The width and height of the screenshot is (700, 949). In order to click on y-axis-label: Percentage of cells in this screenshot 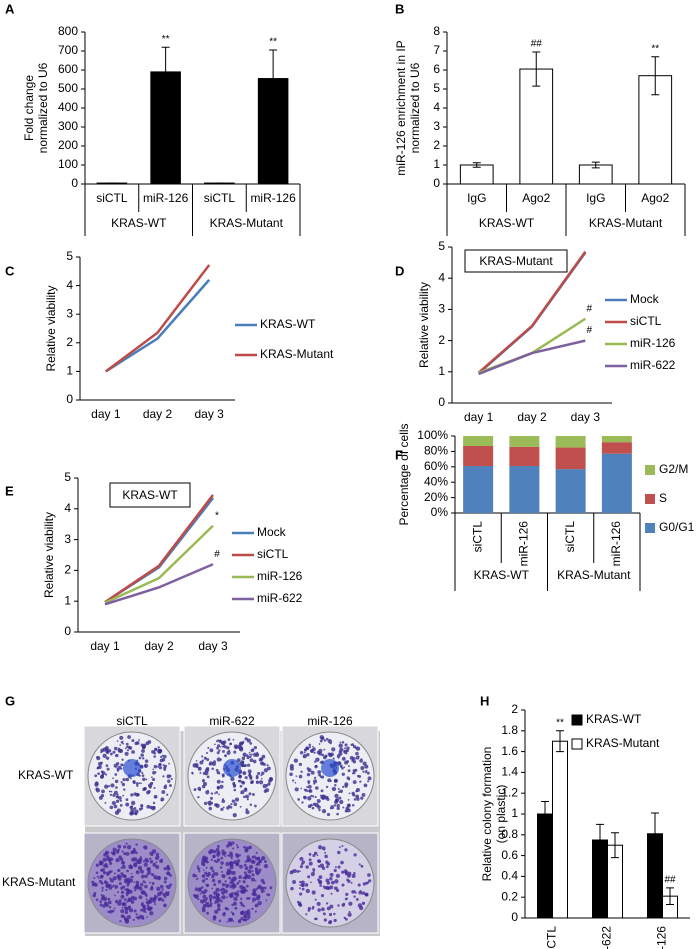, I will do `click(404, 474)`.